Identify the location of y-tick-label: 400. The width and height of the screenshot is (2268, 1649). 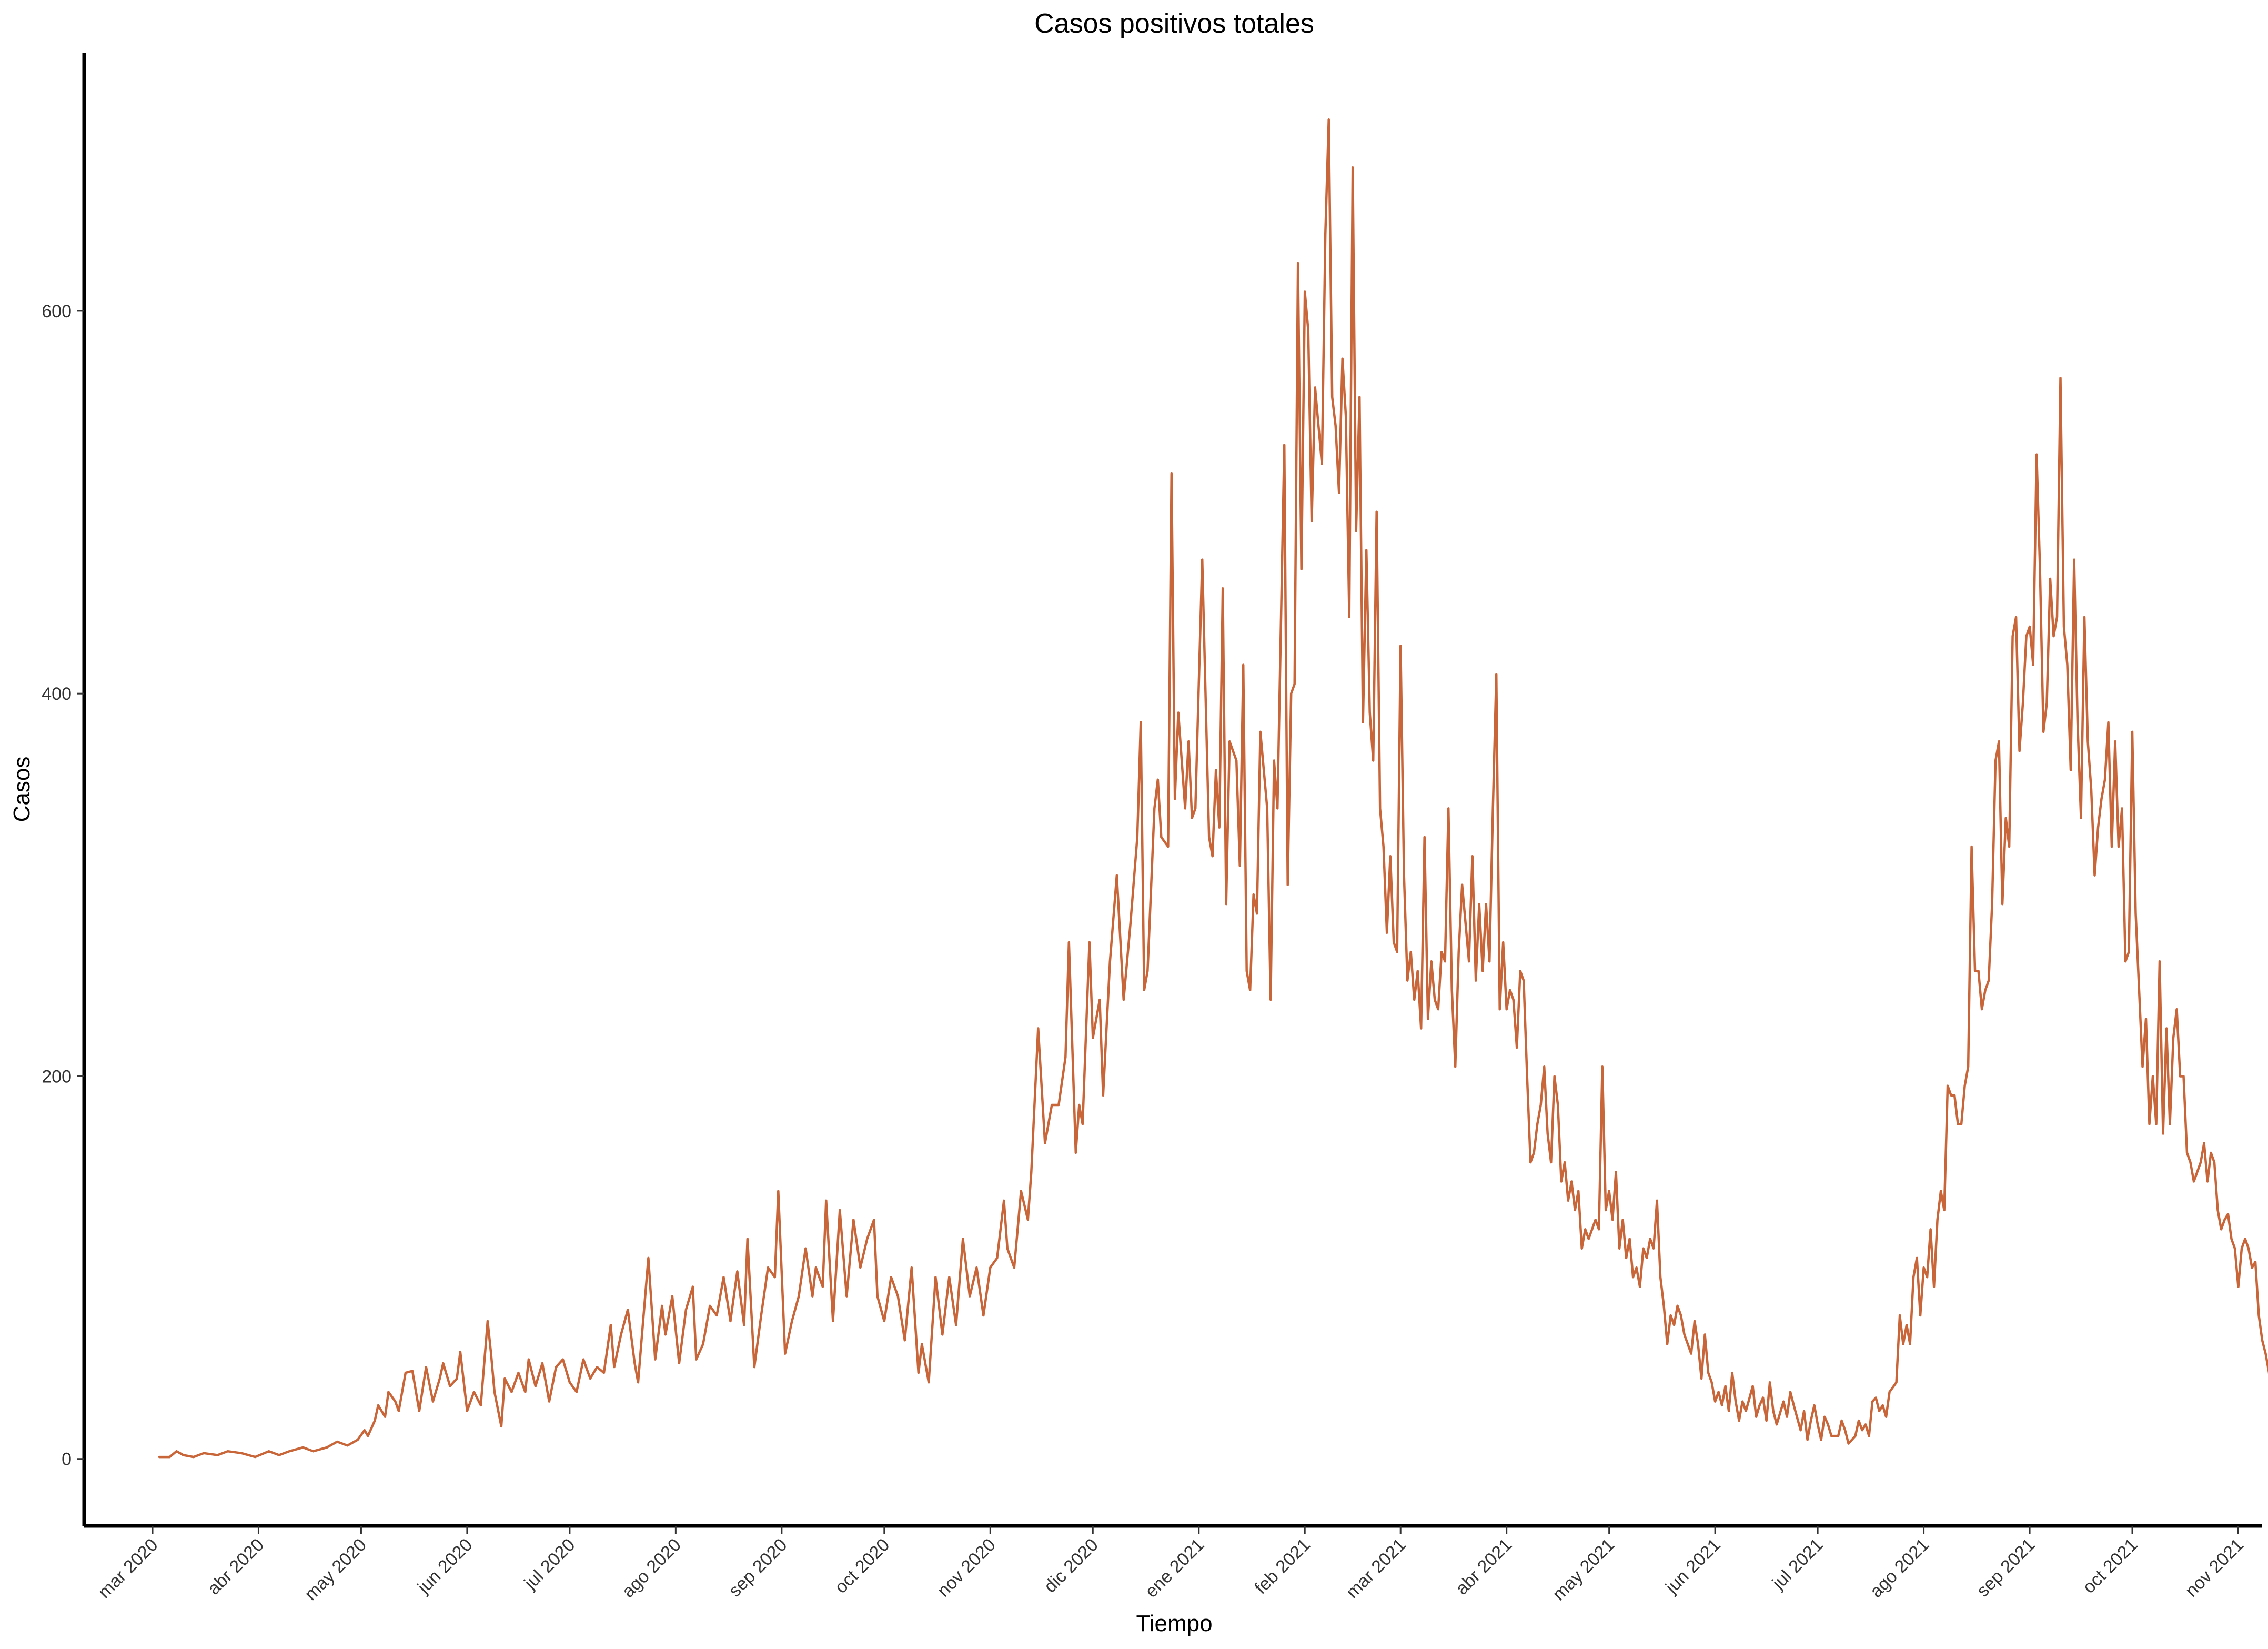
(57, 694).